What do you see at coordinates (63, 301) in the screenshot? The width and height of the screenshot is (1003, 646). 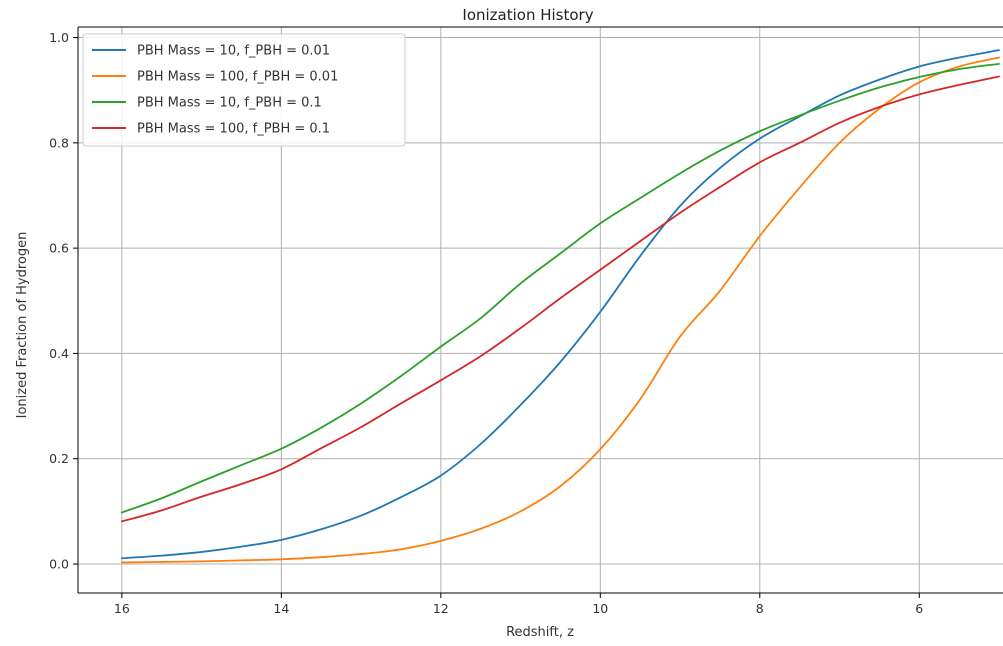 I see `y-ticks: 0.0 0.2 0.4 0.6 0.8 1.0` at bounding box center [63, 301].